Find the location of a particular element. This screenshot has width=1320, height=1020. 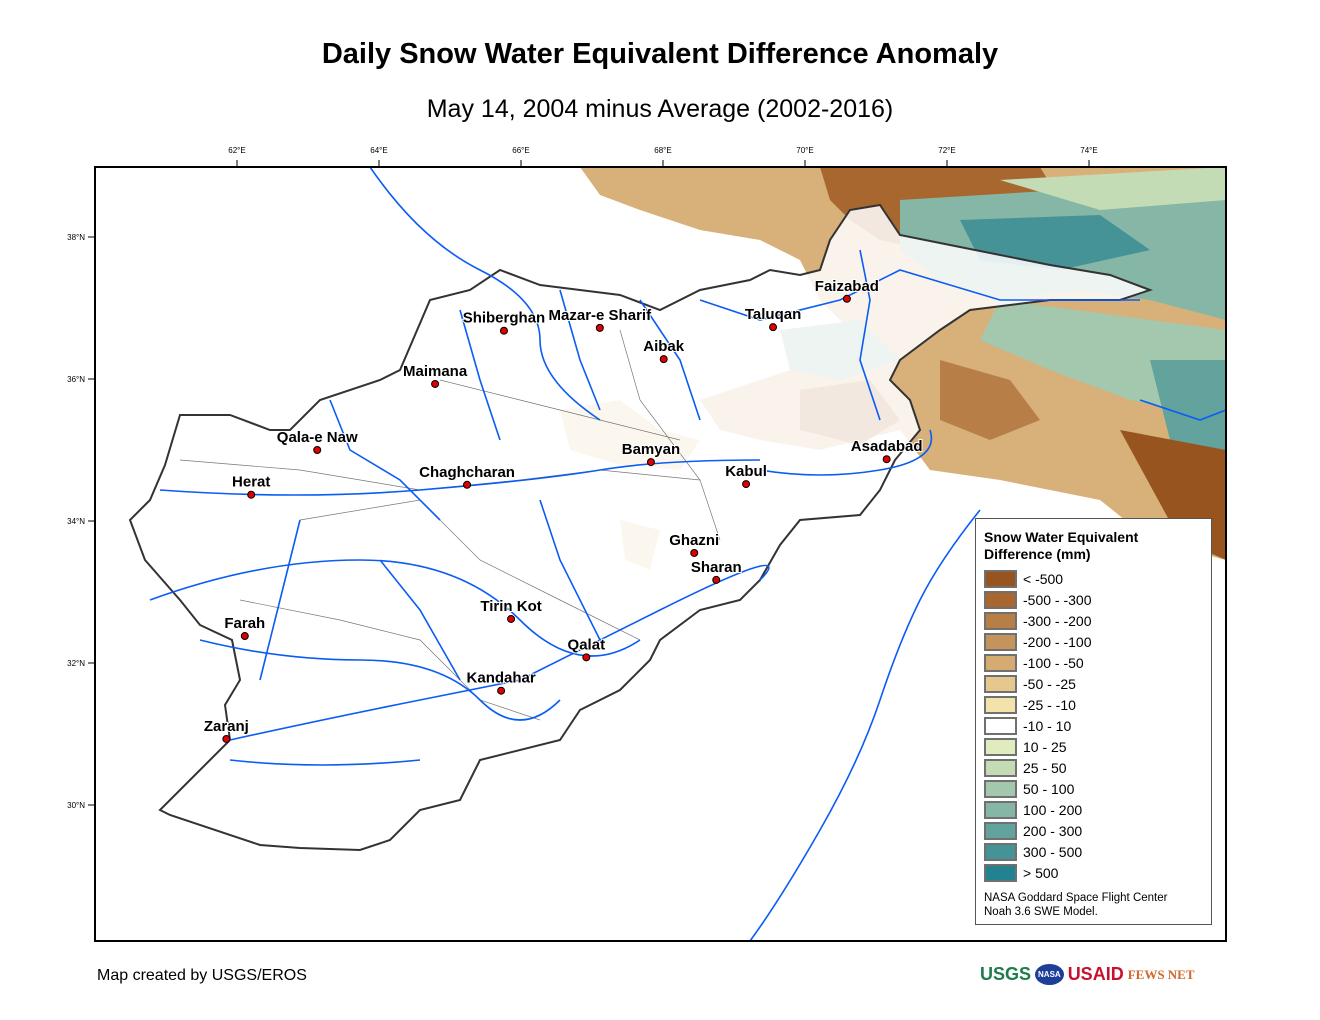

city-marker: Aibak is located at coordinates (664, 350).